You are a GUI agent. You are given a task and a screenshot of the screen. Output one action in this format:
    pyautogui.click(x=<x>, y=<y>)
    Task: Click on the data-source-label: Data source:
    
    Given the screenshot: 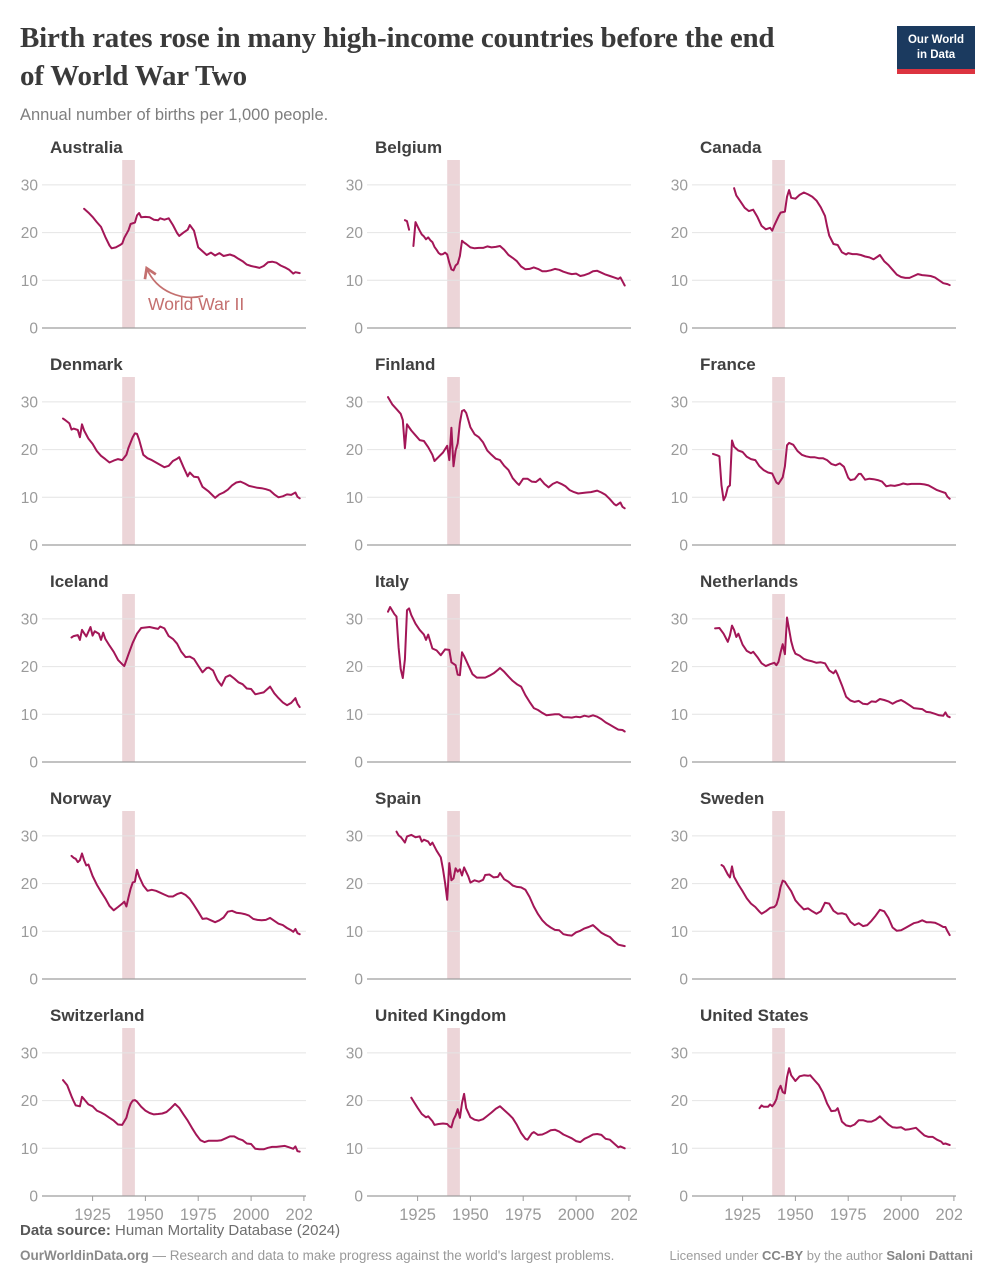 What is the action you would take?
    pyautogui.click(x=65, y=1230)
    